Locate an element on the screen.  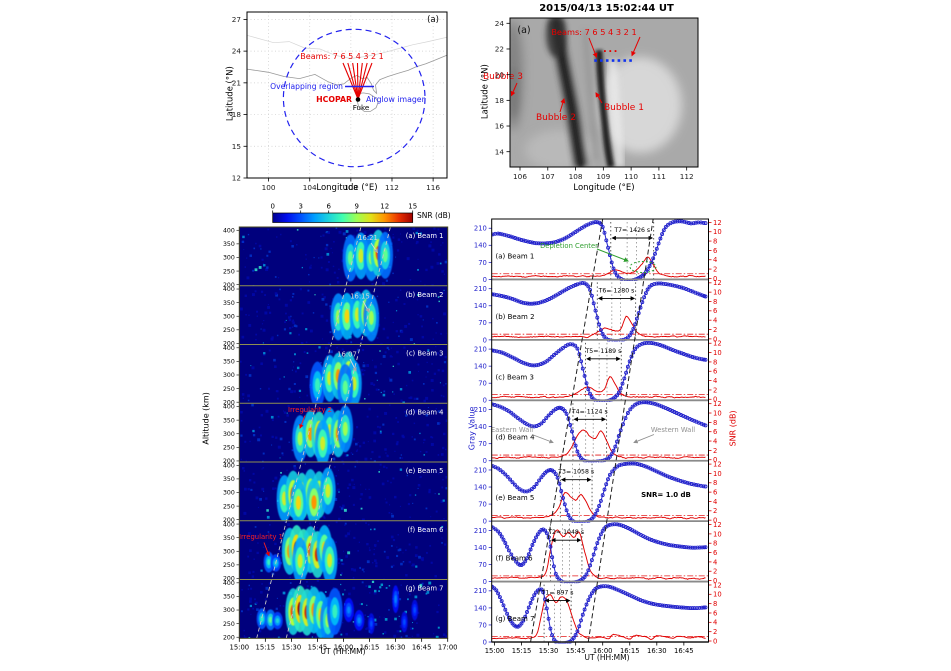
duration-label: T7= 1426 s is located at coordinates (631, 230).